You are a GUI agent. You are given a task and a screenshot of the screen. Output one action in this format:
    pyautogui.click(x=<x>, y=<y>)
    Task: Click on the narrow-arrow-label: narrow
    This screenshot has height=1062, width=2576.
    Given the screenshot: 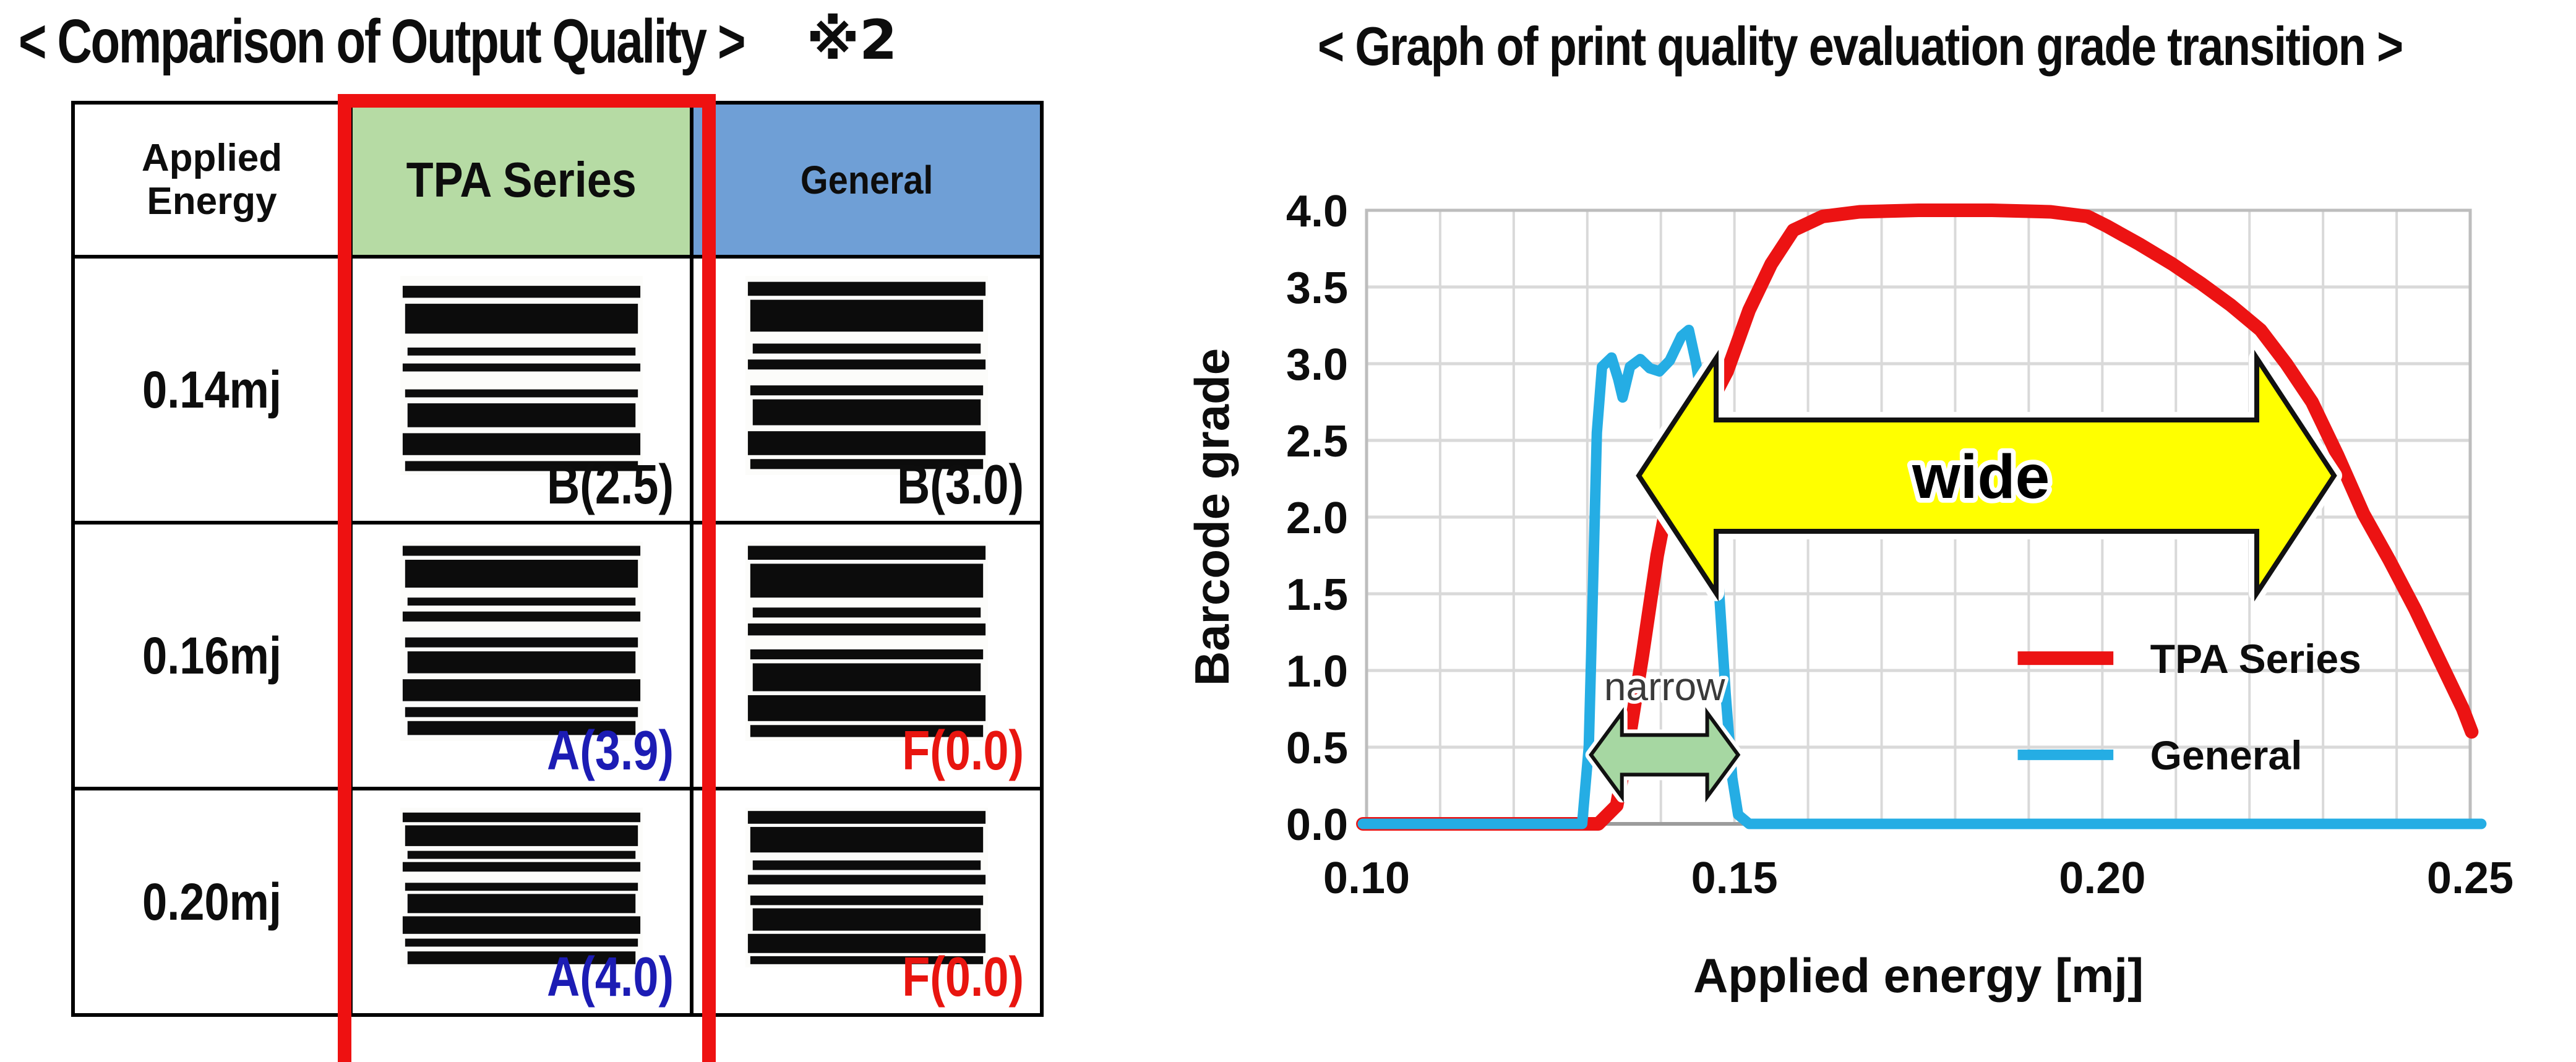 What is the action you would take?
    pyautogui.click(x=1665, y=686)
    